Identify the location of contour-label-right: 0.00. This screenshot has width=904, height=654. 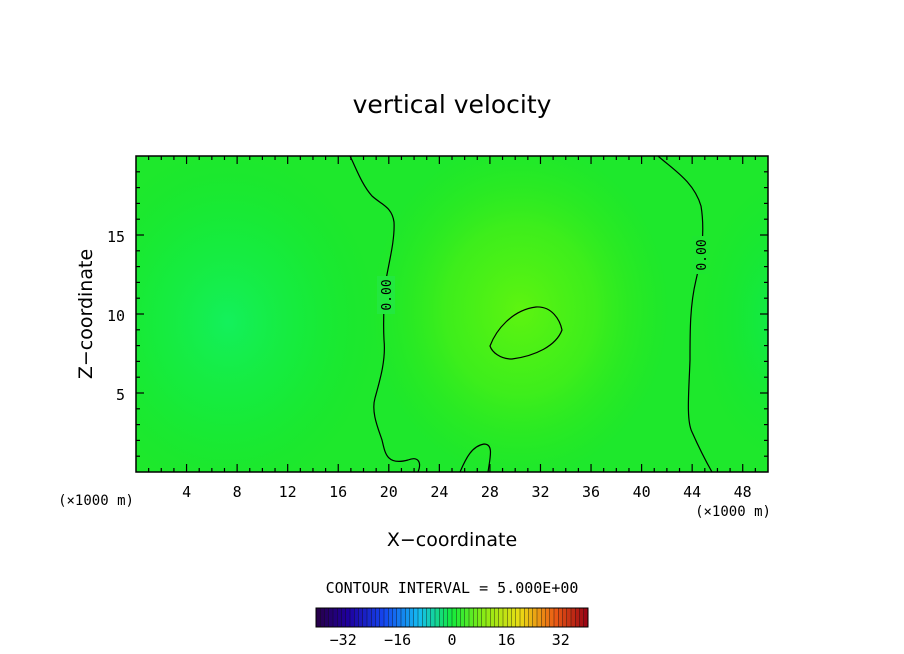
(702, 254).